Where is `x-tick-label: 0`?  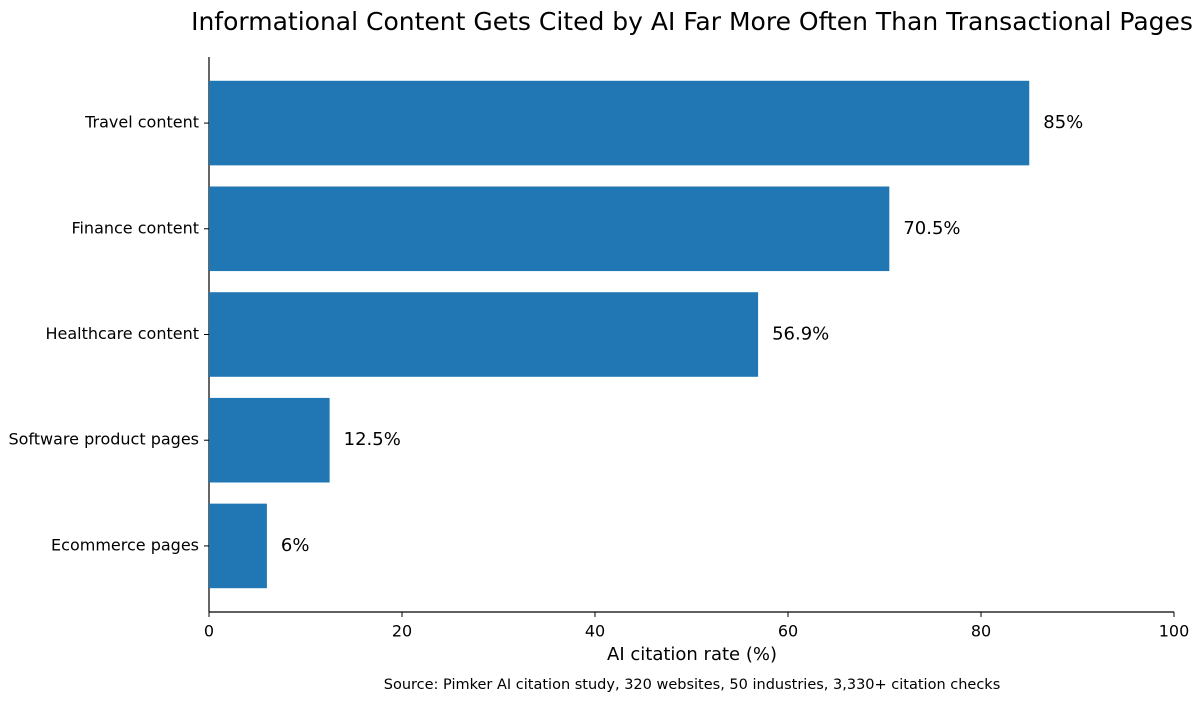 x-tick-label: 0 is located at coordinates (209, 631).